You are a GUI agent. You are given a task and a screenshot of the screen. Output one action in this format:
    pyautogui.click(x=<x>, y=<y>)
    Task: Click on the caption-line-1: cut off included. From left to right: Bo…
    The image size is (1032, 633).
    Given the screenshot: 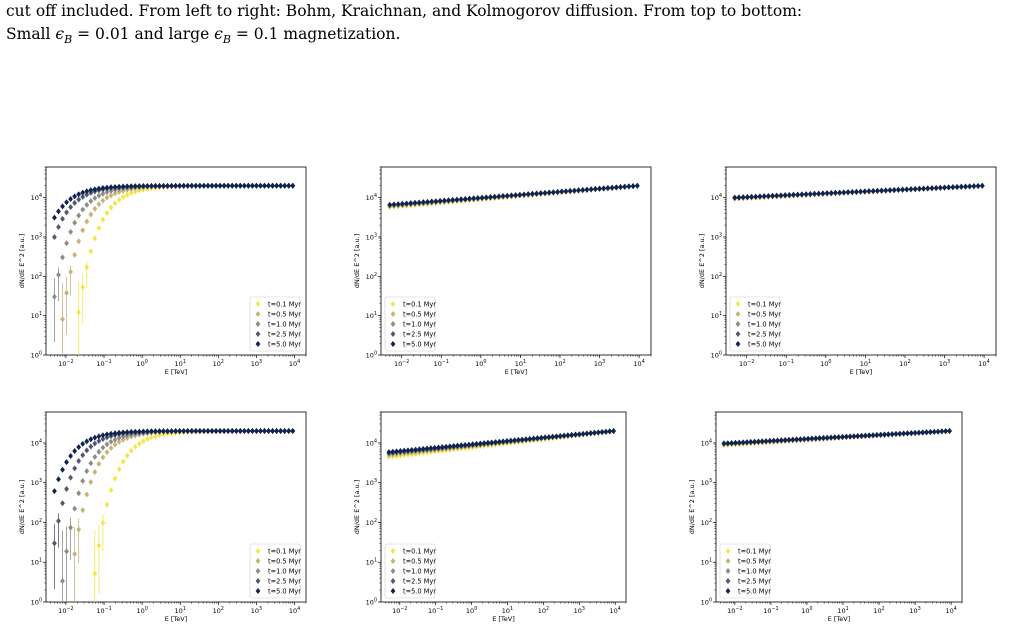 What is the action you would take?
    pyautogui.click(x=404, y=11)
    